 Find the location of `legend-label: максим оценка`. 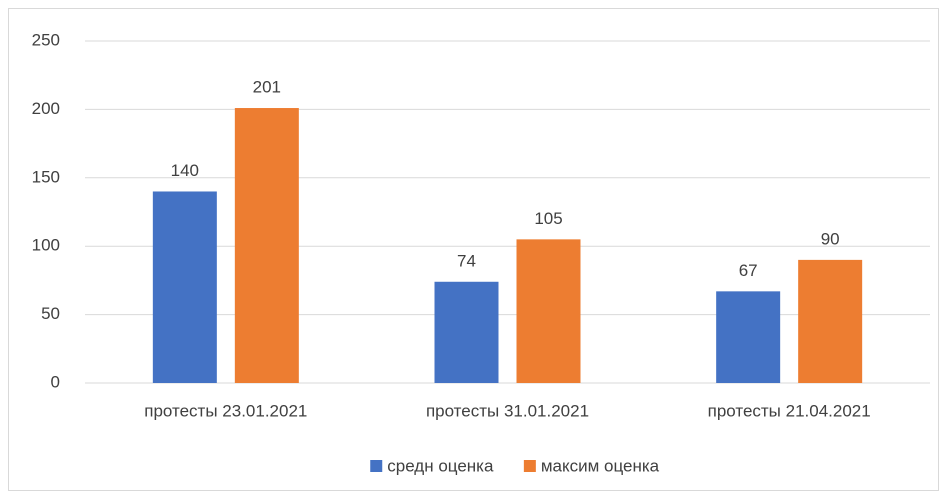

legend-label: максим оценка is located at coordinates (600, 465).